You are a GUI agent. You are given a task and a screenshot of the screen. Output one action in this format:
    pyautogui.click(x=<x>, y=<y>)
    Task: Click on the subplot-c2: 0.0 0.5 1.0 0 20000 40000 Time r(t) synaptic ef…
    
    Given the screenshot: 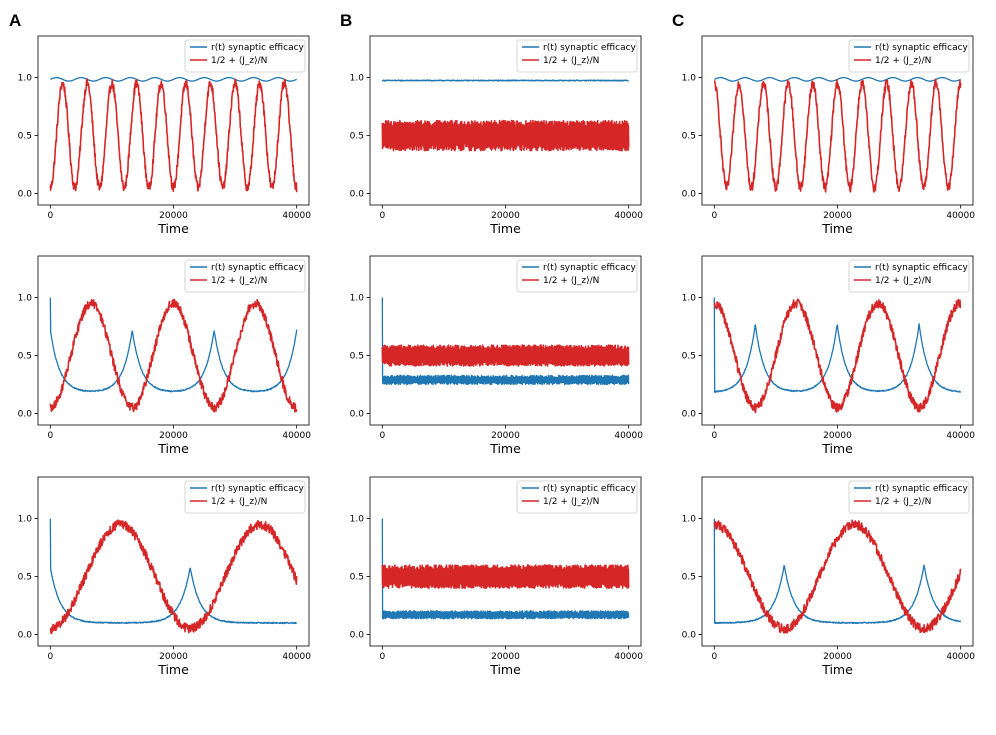 What is the action you would take?
    pyautogui.click(x=828, y=355)
    